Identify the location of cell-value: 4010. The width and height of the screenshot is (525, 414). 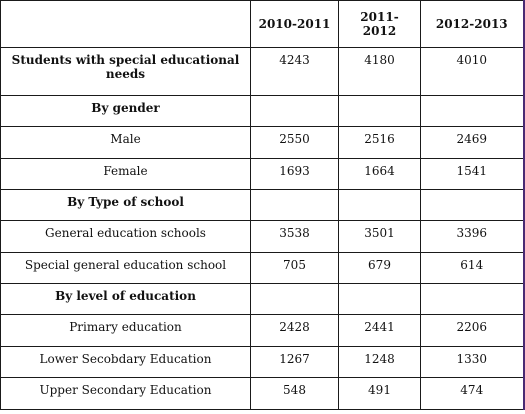
(472, 71).